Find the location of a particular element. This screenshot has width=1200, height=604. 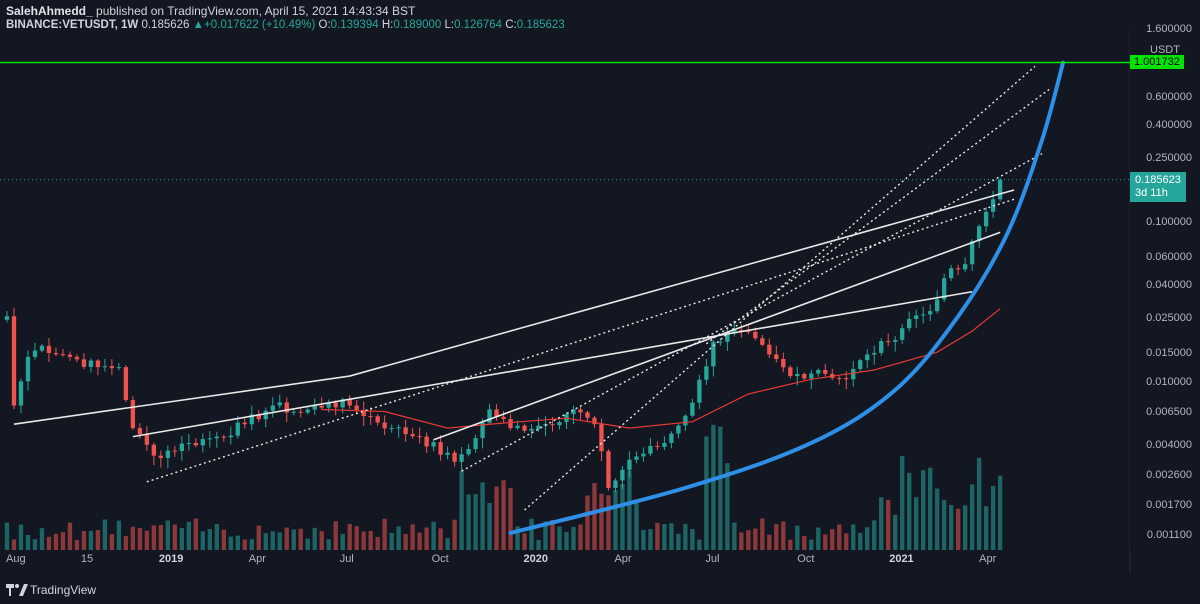

change-arrow-icon: ▲ is located at coordinates (198, 25).